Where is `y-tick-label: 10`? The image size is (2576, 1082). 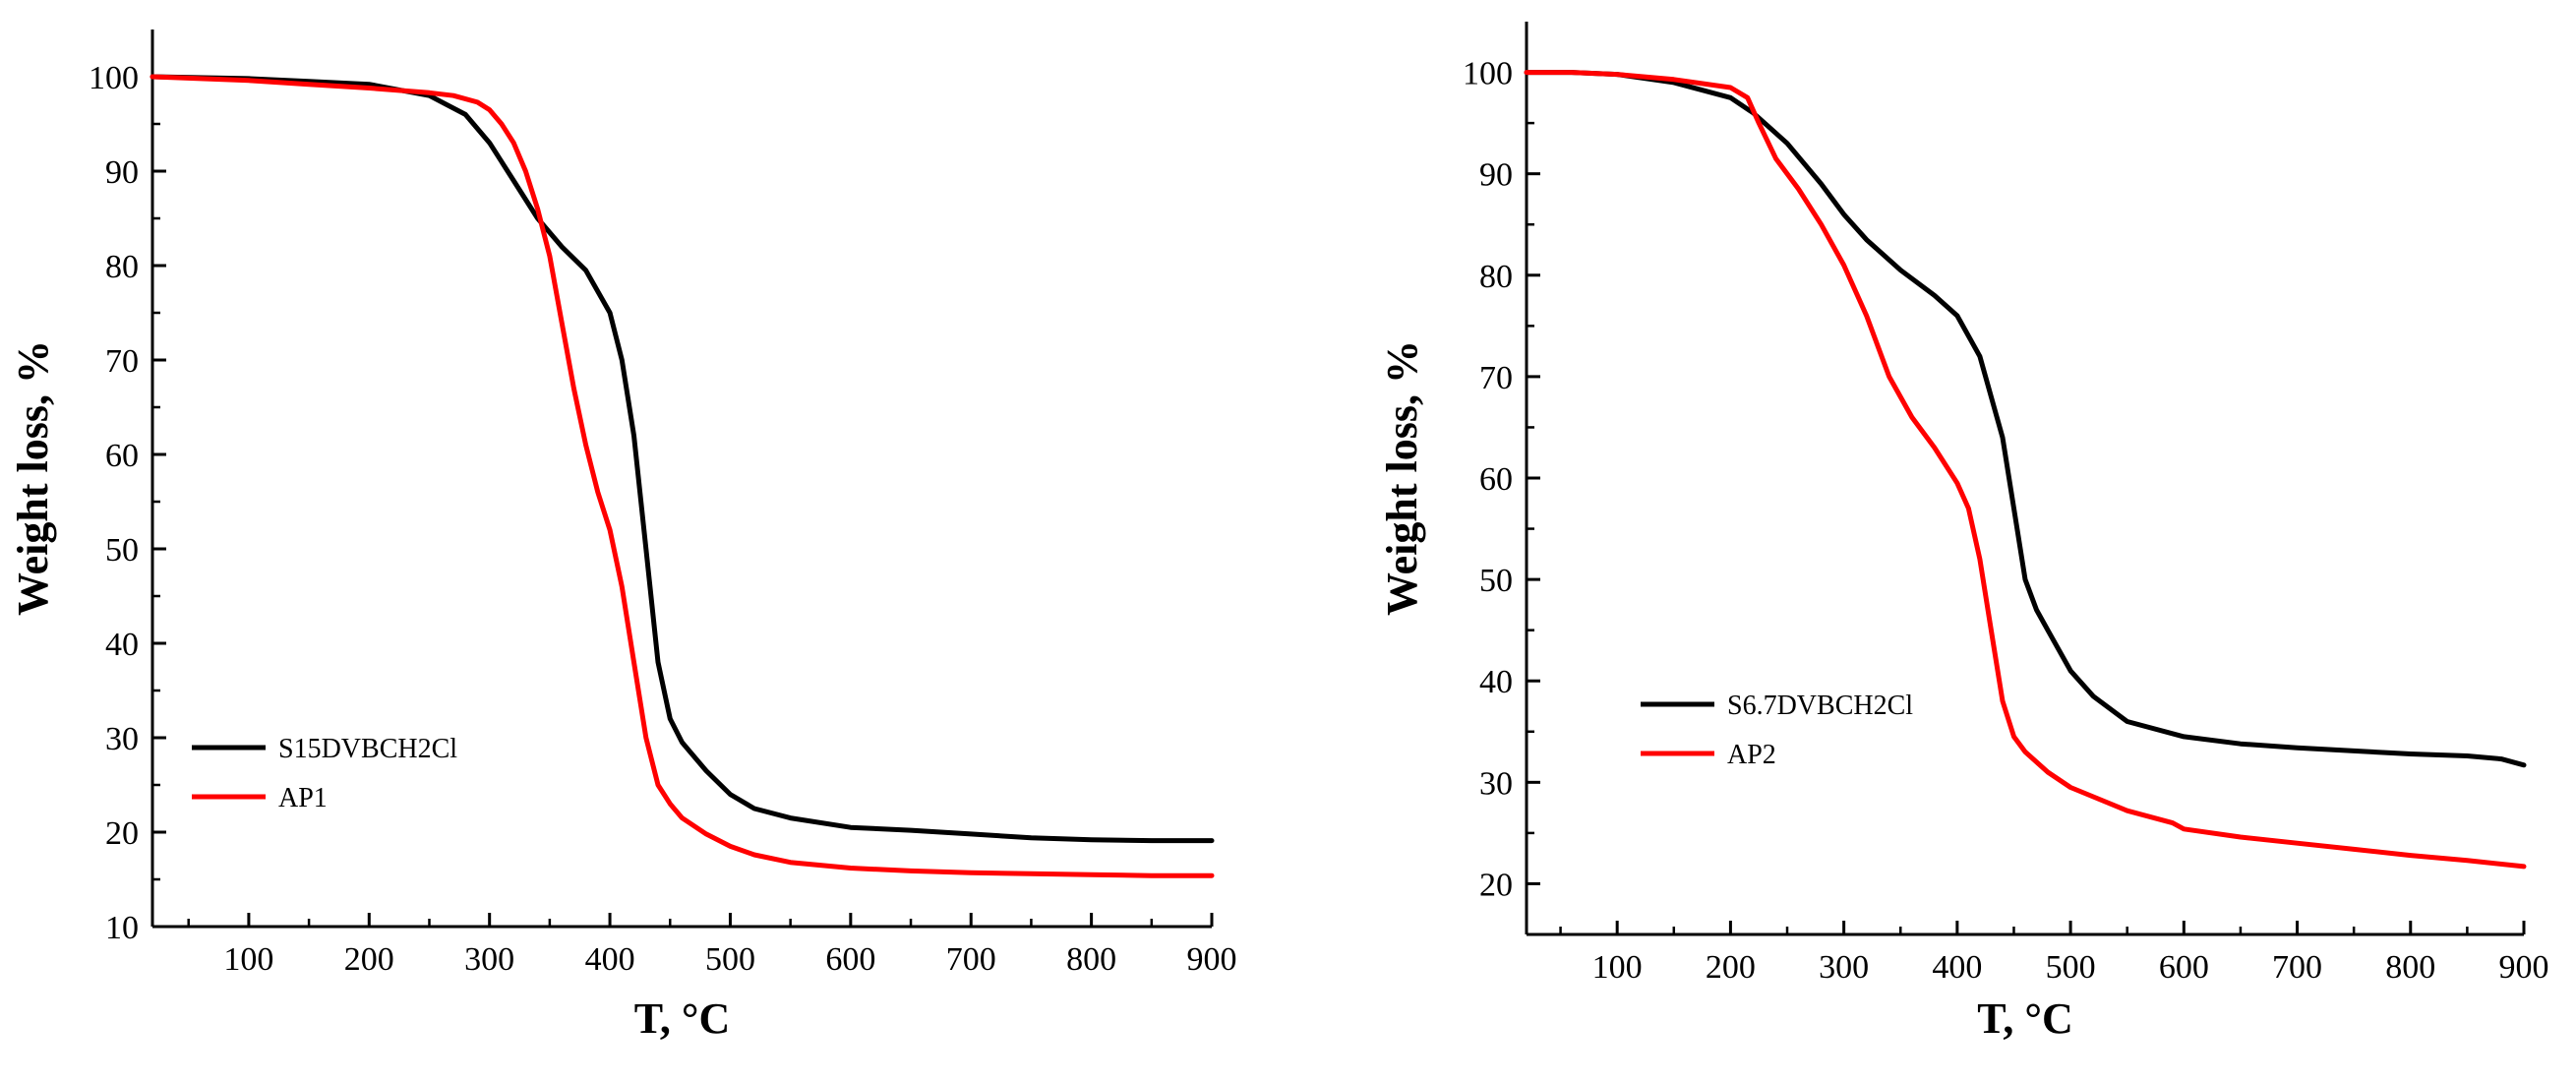
y-tick-label: 10 is located at coordinates (122, 928).